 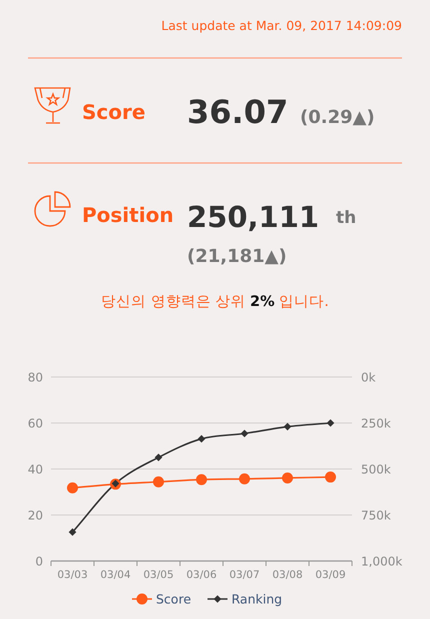 What do you see at coordinates (72, 575) in the screenshot?
I see `x-tick-label: 03/03` at bounding box center [72, 575].